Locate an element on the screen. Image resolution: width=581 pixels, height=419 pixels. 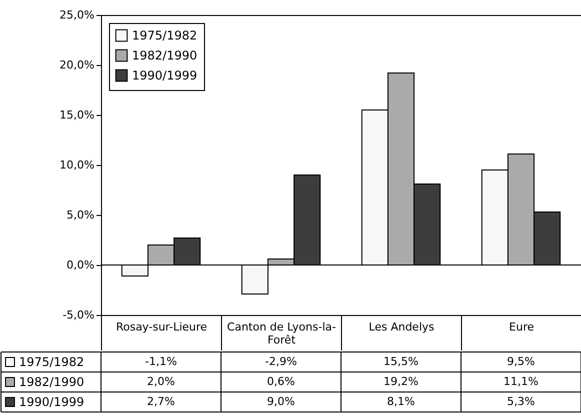
data-label: 15,5% is located at coordinates (401, 361).